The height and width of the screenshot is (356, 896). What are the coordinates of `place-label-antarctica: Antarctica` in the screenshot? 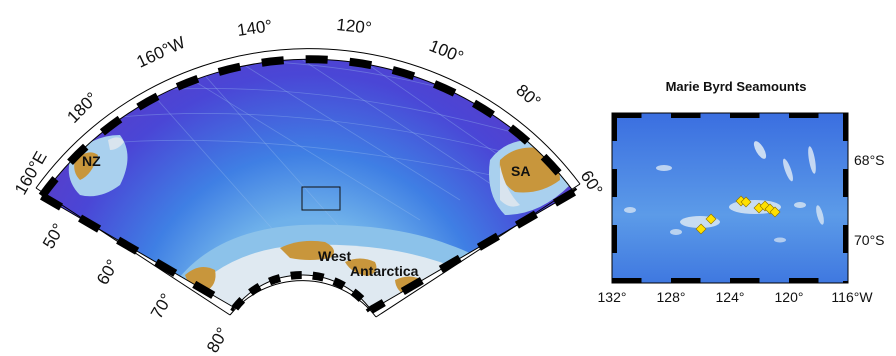 It's located at (384, 271).